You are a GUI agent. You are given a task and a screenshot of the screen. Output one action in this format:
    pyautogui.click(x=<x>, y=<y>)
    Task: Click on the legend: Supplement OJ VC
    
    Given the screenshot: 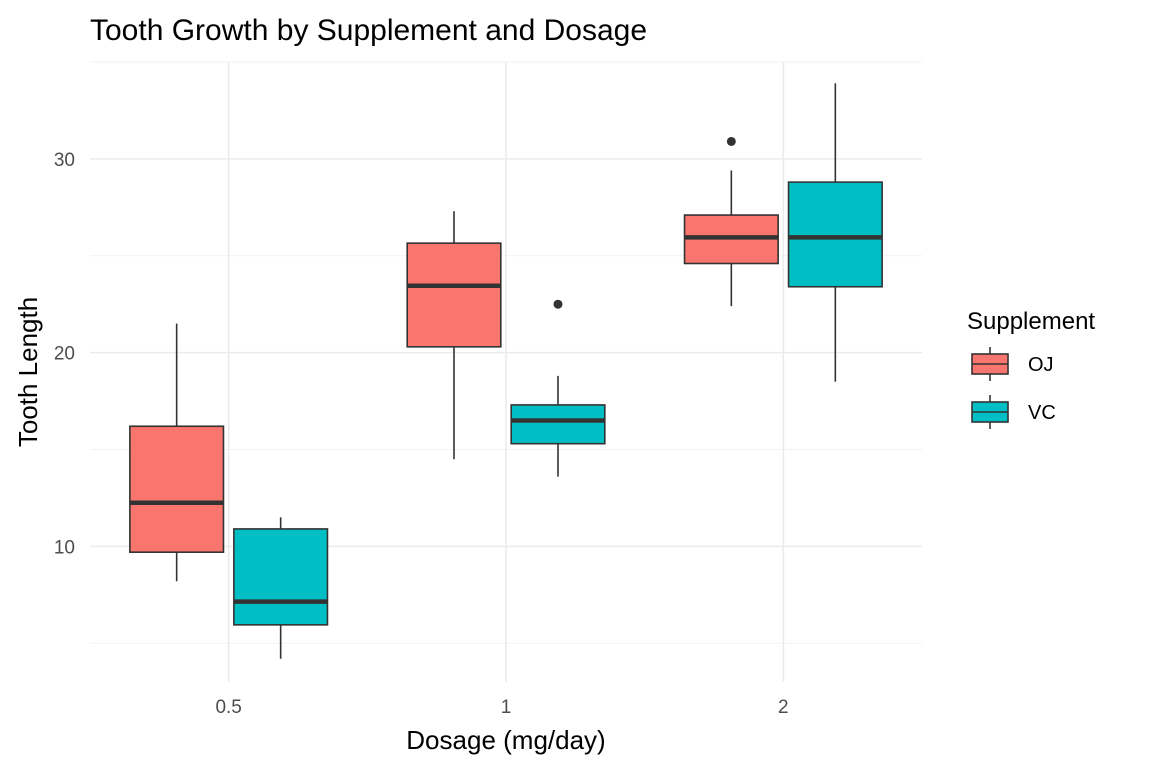 What is the action you would take?
    pyautogui.click(x=1031, y=368)
    